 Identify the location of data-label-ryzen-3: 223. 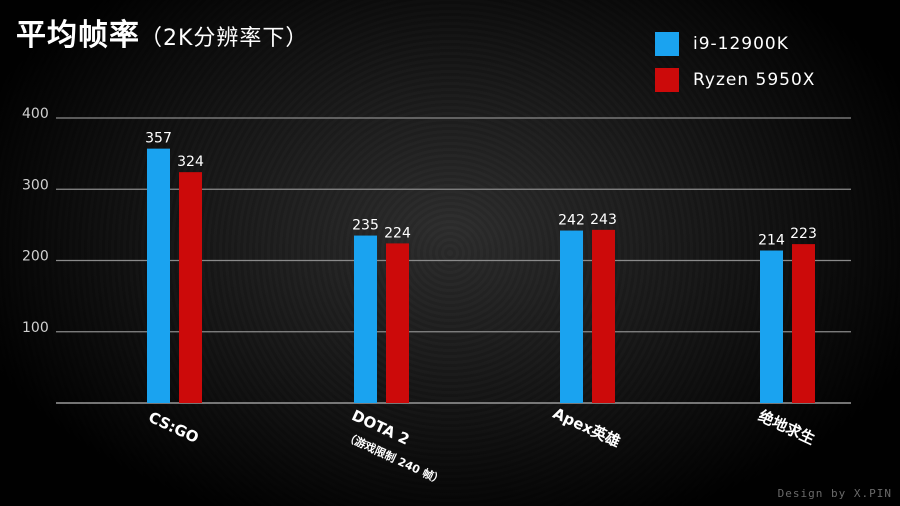
(803, 234).